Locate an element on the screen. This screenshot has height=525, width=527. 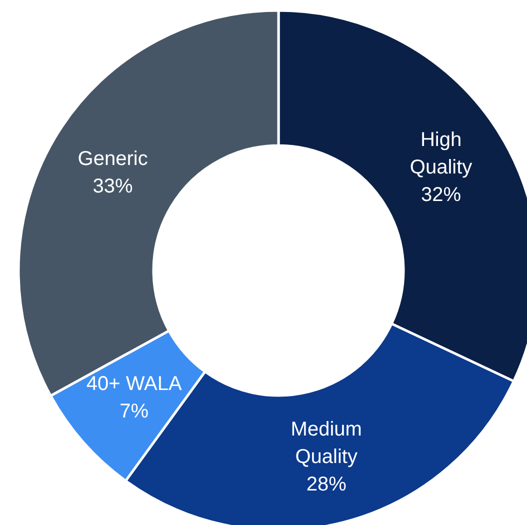
data-label: 28% is located at coordinates (326, 484).